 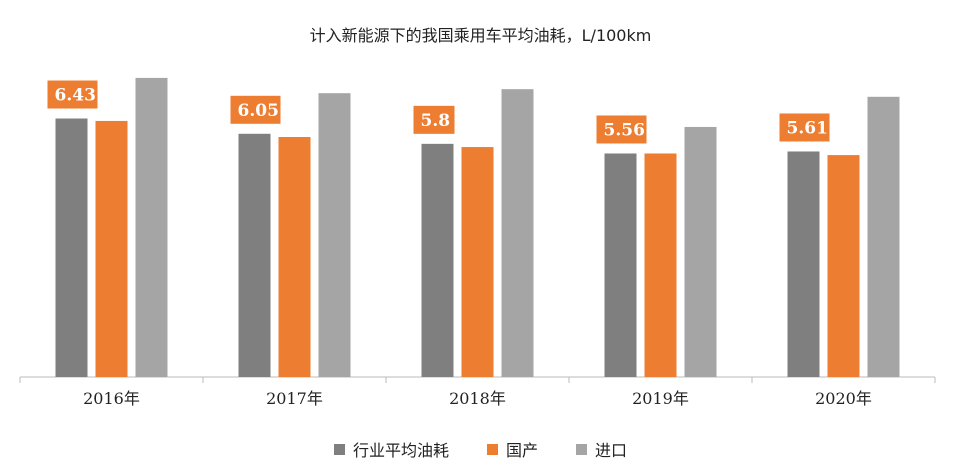 What do you see at coordinates (843, 398) in the screenshot?
I see `x-tick-label: 2020年` at bounding box center [843, 398].